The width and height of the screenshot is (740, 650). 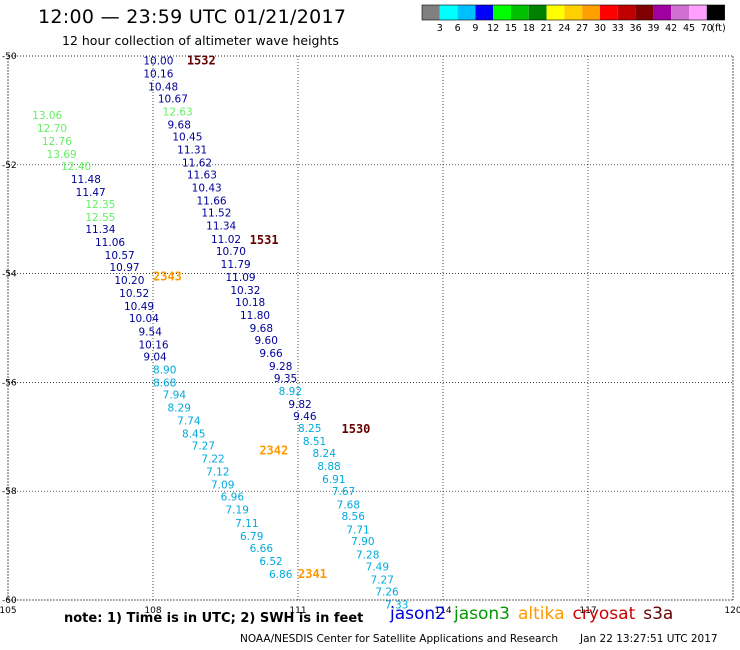 I want to click on wave-height-value: 7.71, so click(x=357, y=530).